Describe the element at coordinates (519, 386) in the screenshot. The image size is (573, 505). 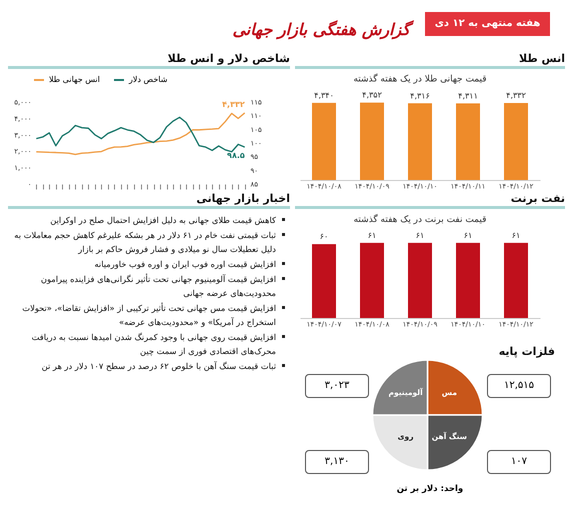
I see `text: ۱۲,۵۱۵` at that location.